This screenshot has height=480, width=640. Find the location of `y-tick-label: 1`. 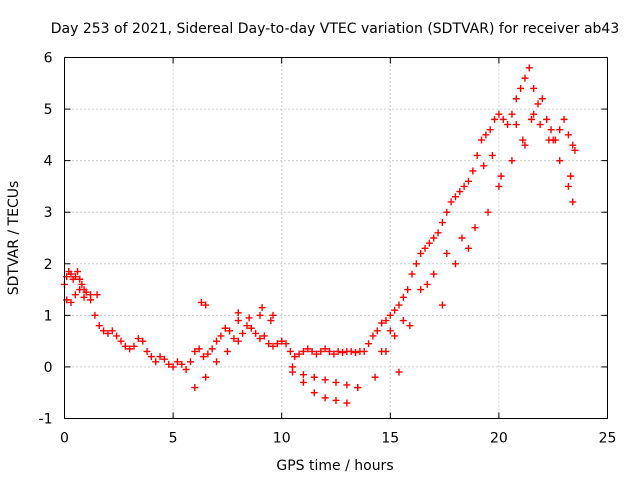

y-tick-label: 1 is located at coordinates (48, 316).